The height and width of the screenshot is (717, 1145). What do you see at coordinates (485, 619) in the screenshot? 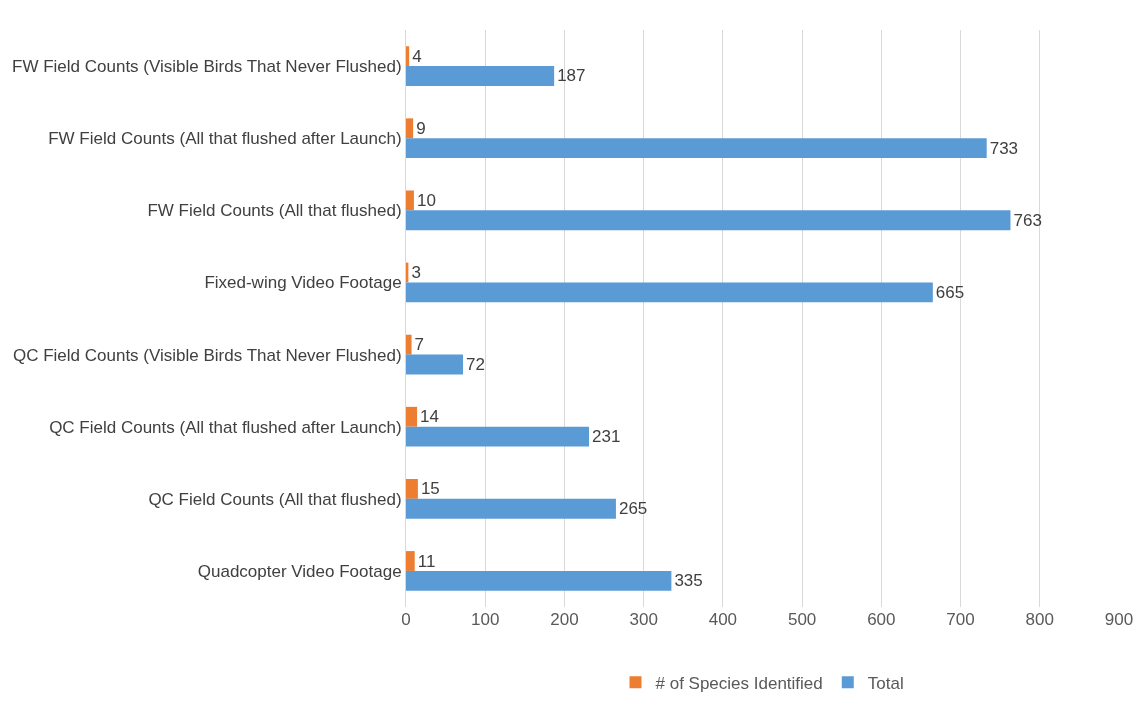
I see `x-tick-label: 100` at bounding box center [485, 619].